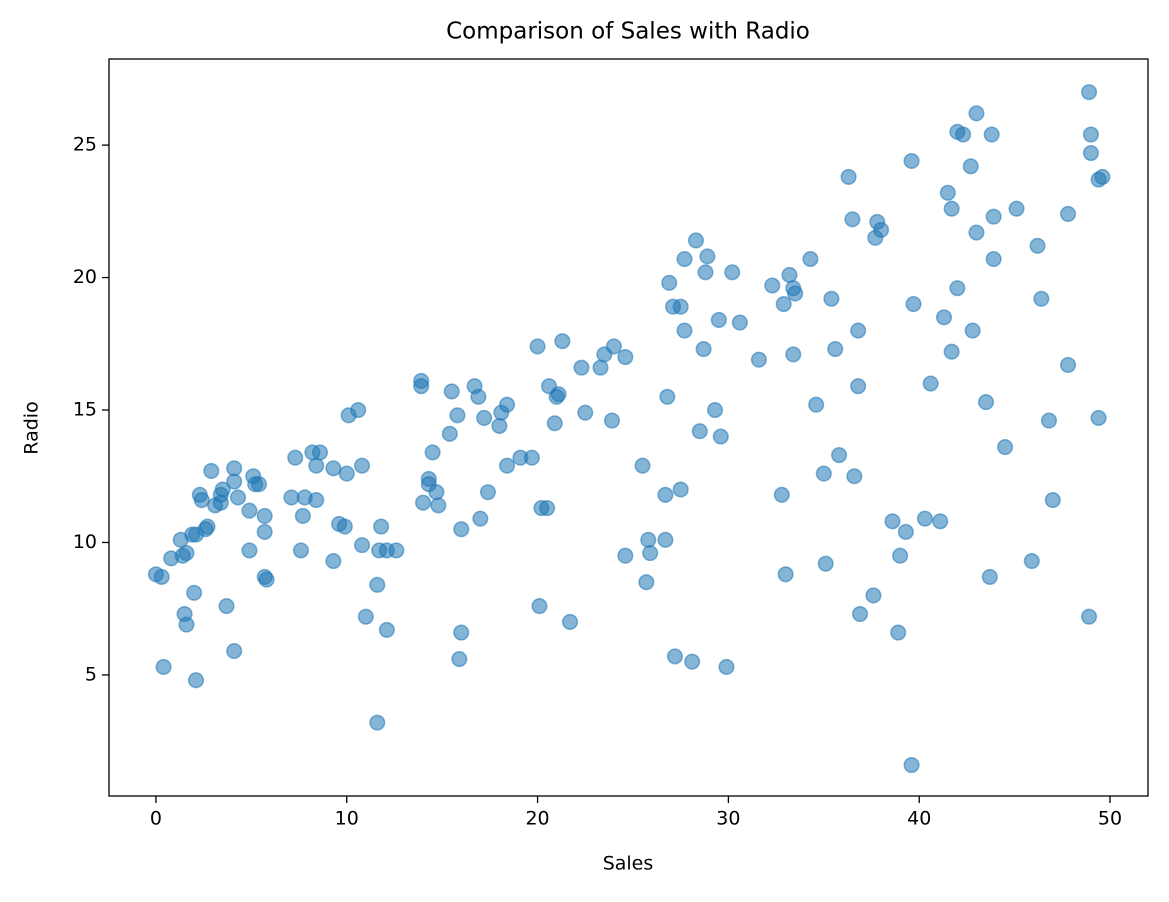 This screenshot has height=902, width=1169. Describe the element at coordinates (156, 819) in the screenshot. I see `x-tick-label: 0` at that location.